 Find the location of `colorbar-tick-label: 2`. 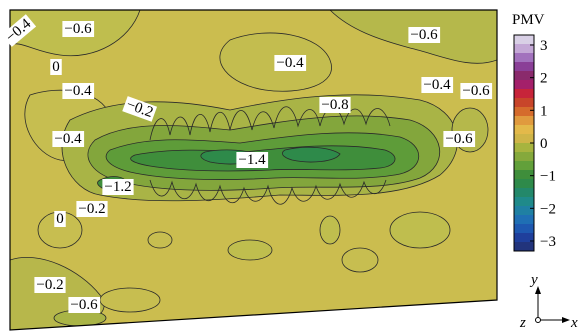

colorbar-tick-label: 2 is located at coordinates (544, 79).